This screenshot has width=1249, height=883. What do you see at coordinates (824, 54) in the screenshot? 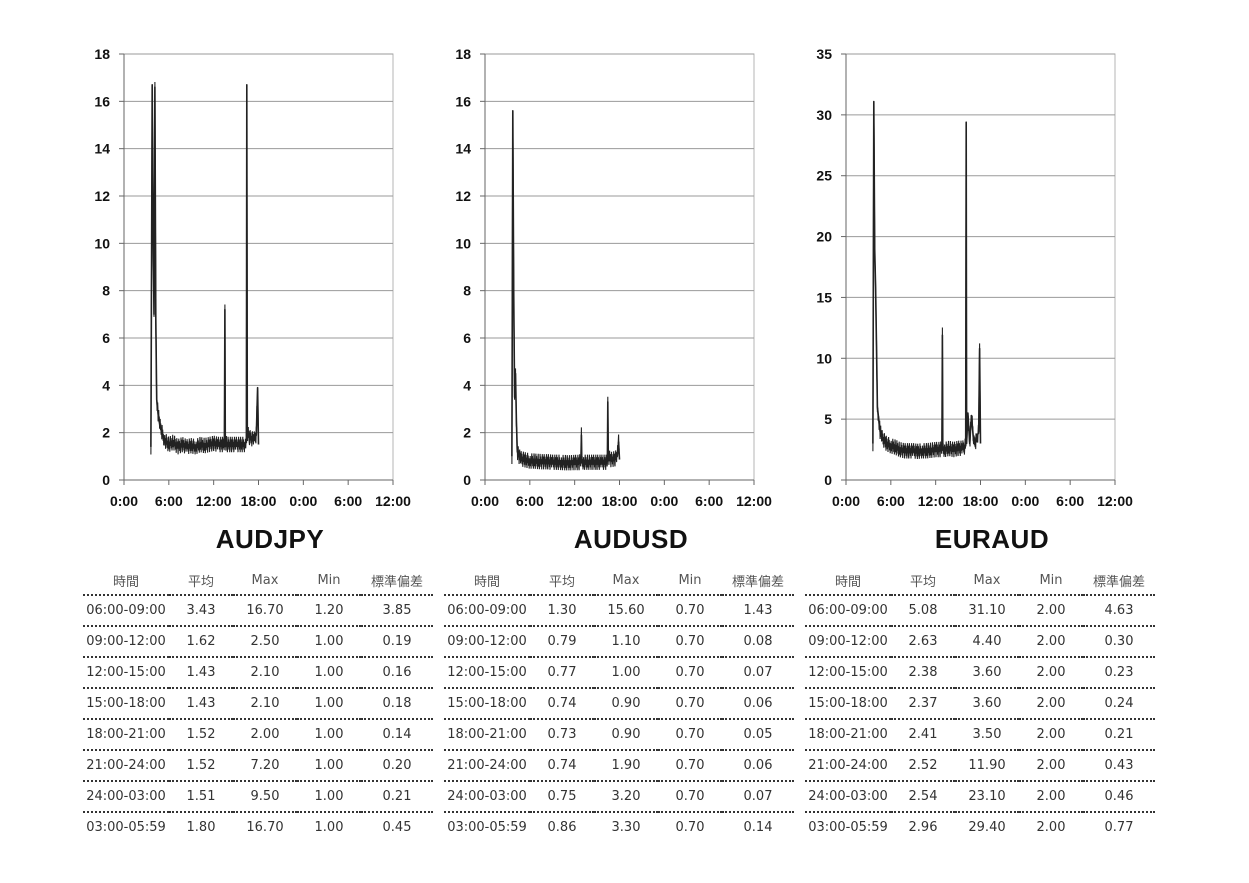
I see `y-tick-label: 35` at bounding box center [824, 54].